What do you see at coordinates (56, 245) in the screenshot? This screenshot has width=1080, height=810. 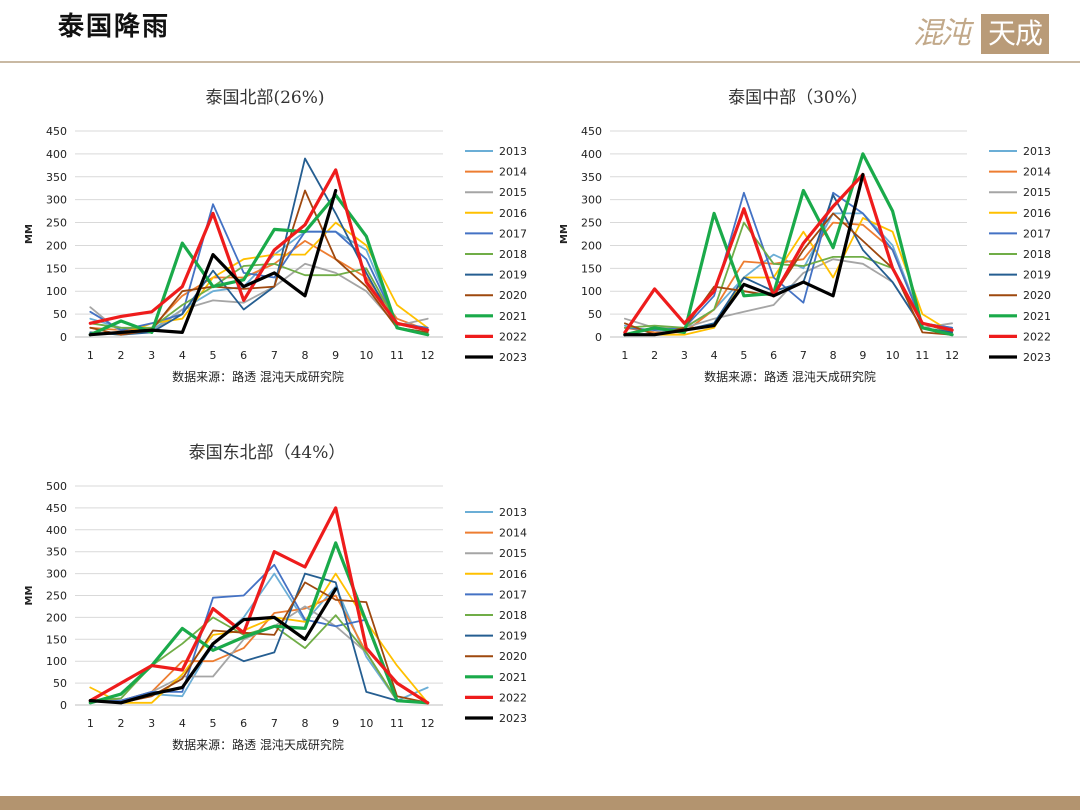 I see `y-tick-label: 200` at bounding box center [56, 245].